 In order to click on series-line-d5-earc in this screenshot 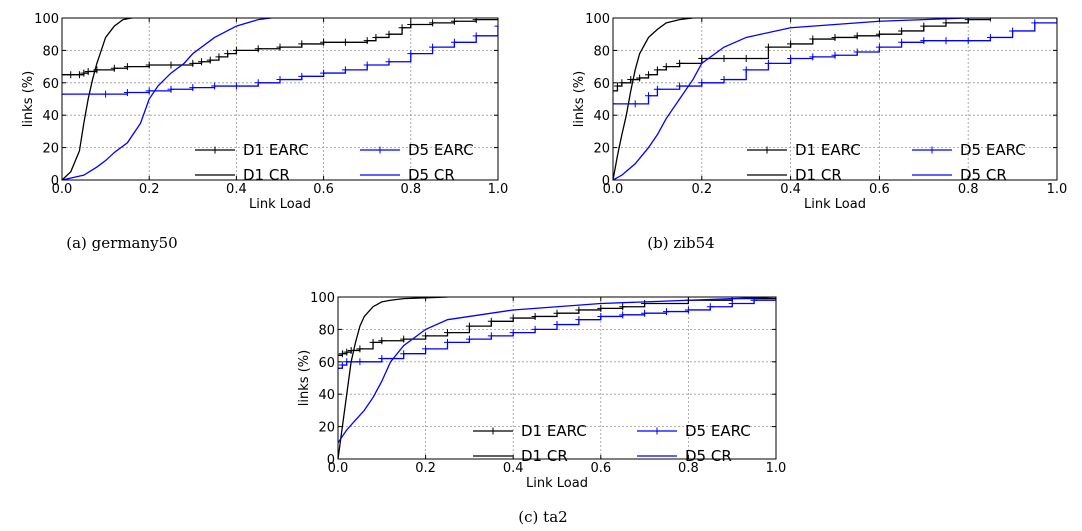, I will do `click(280, 60)`.